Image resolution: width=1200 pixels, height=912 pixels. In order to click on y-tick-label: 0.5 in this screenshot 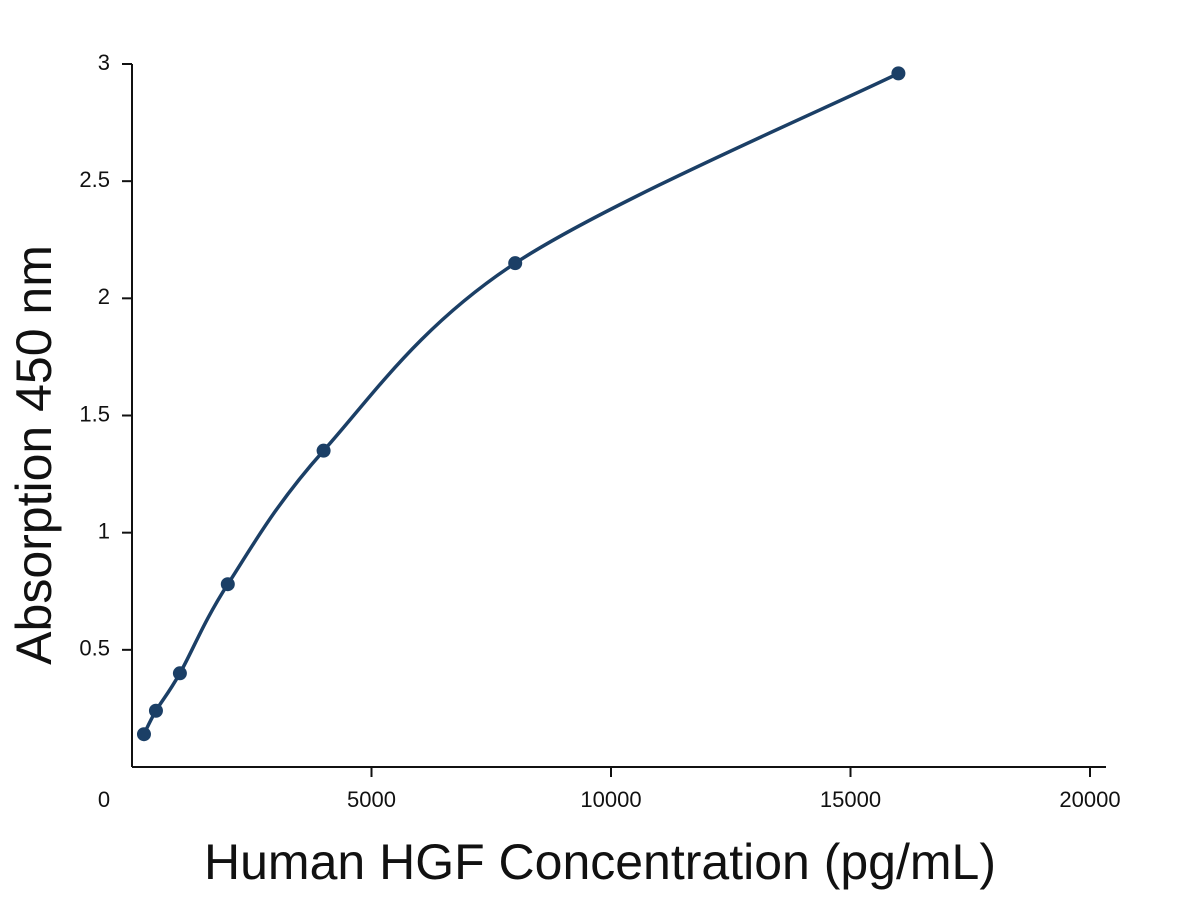, I will do `click(94, 648)`.